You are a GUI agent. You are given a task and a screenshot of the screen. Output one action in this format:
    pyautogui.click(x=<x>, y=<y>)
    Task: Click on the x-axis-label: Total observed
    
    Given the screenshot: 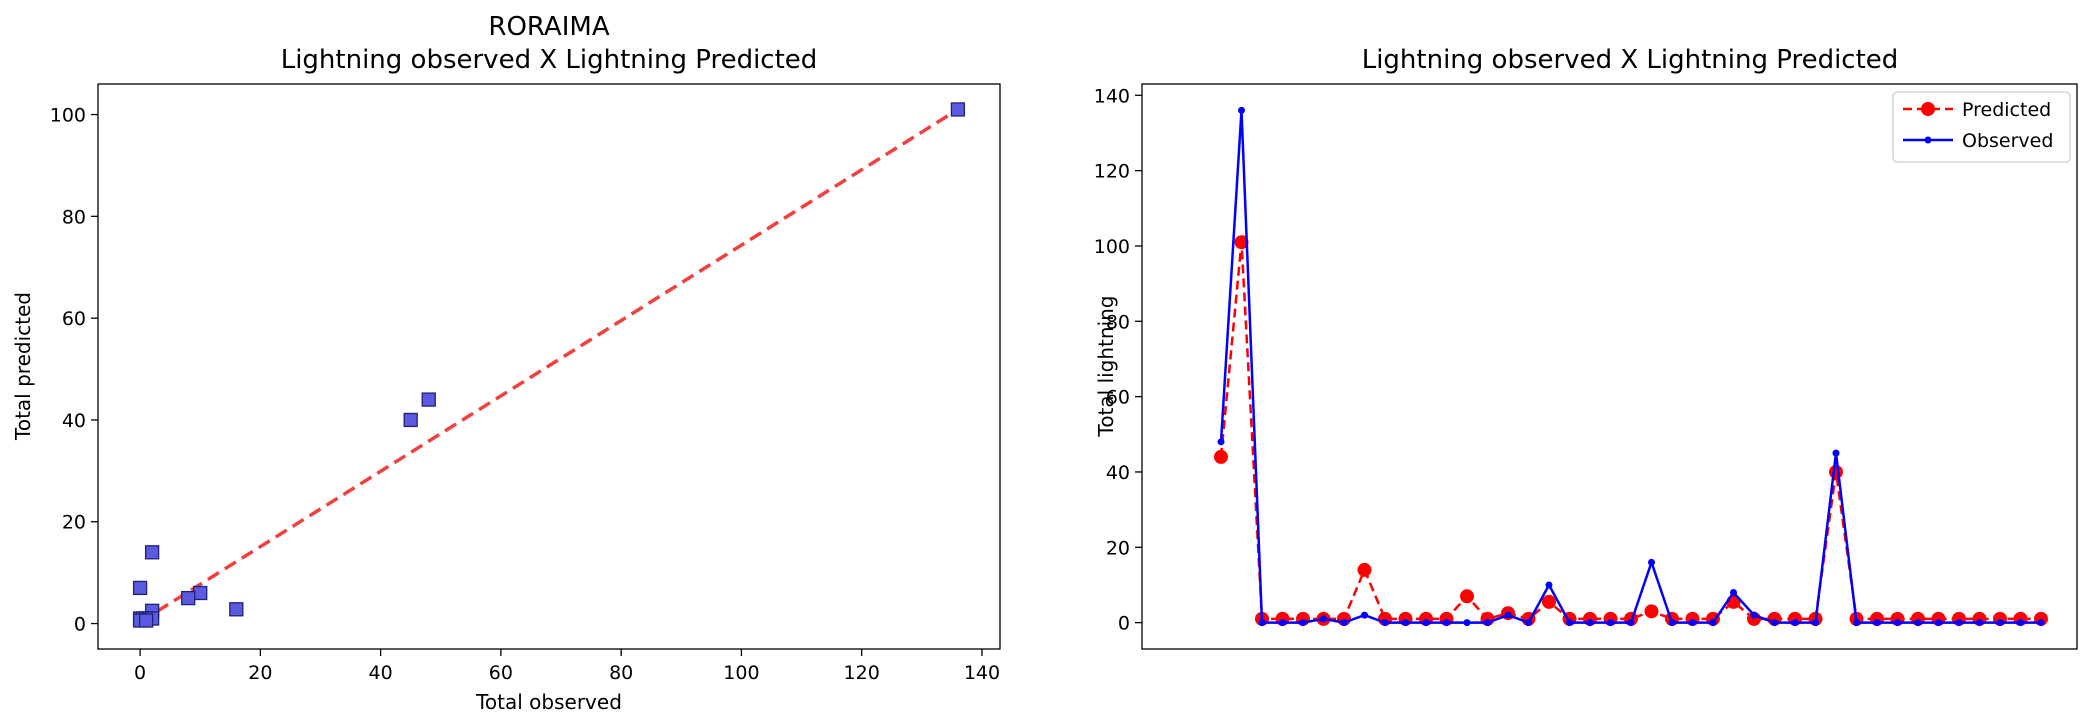 What is the action you would take?
    pyautogui.click(x=548, y=702)
    